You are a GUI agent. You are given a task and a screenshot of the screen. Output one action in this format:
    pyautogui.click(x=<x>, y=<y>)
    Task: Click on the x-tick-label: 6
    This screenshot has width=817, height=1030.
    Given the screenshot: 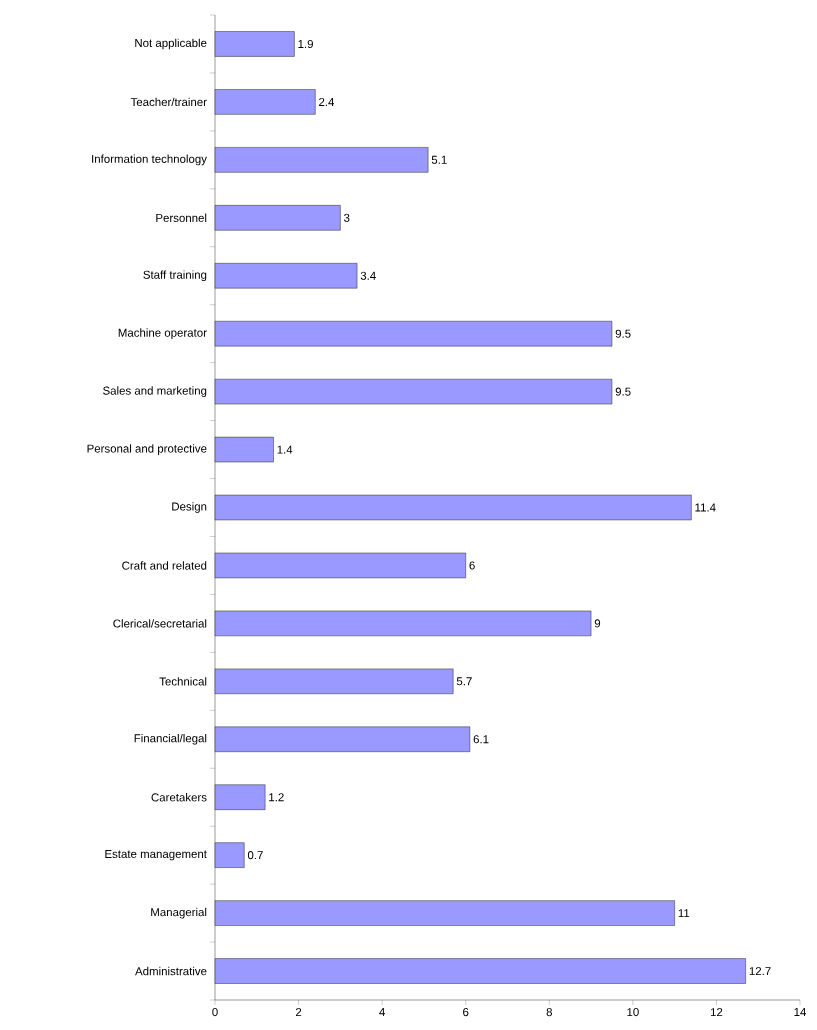 What is the action you would take?
    pyautogui.click(x=466, y=1012)
    